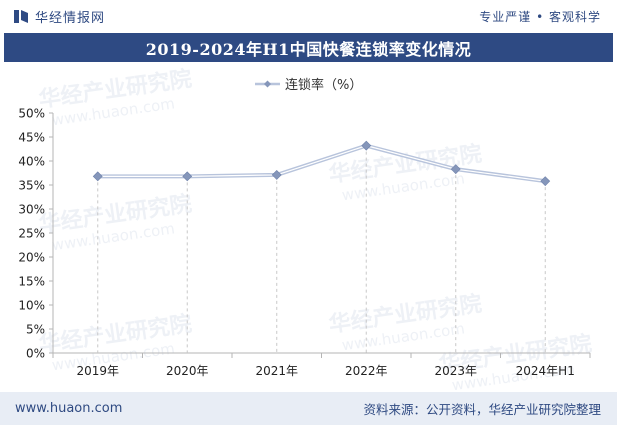 This screenshot has width=617, height=425. Describe the element at coordinates (31, 306) in the screenshot. I see `y-tick-label: 10%` at that location.